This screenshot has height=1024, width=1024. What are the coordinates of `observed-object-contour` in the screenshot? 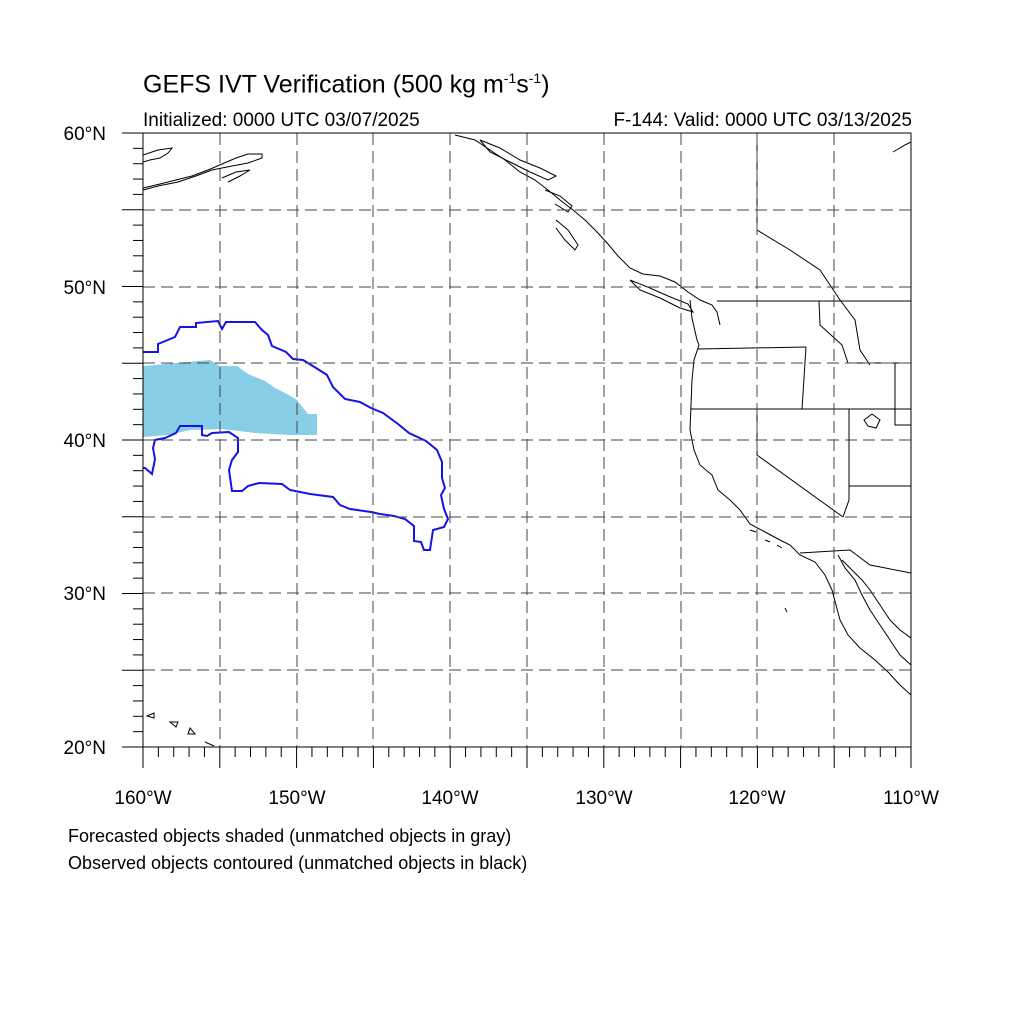 It's located at (296, 435).